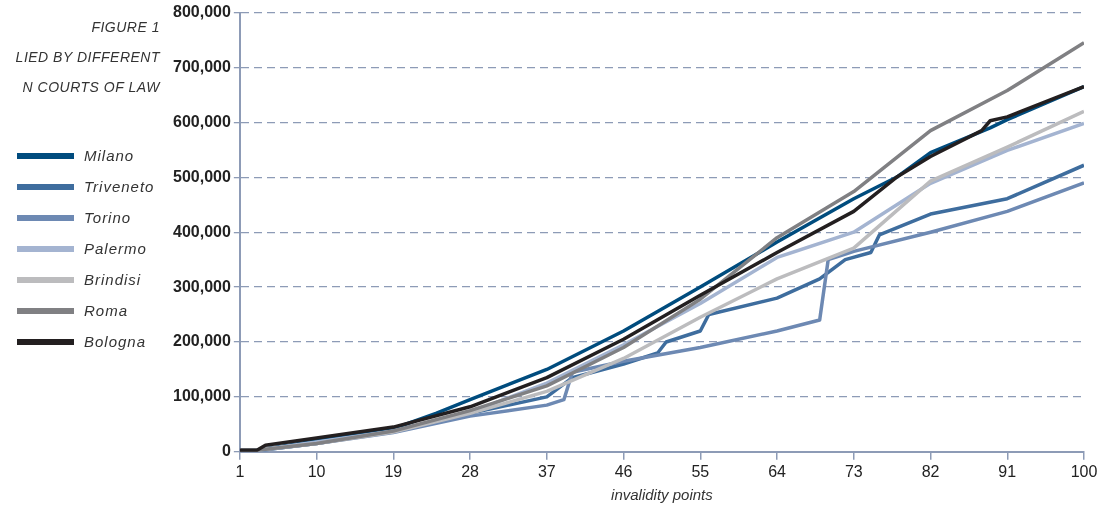 Image resolution: width=1114 pixels, height=509 pixels. I want to click on x-tick-label: 64, so click(777, 471).